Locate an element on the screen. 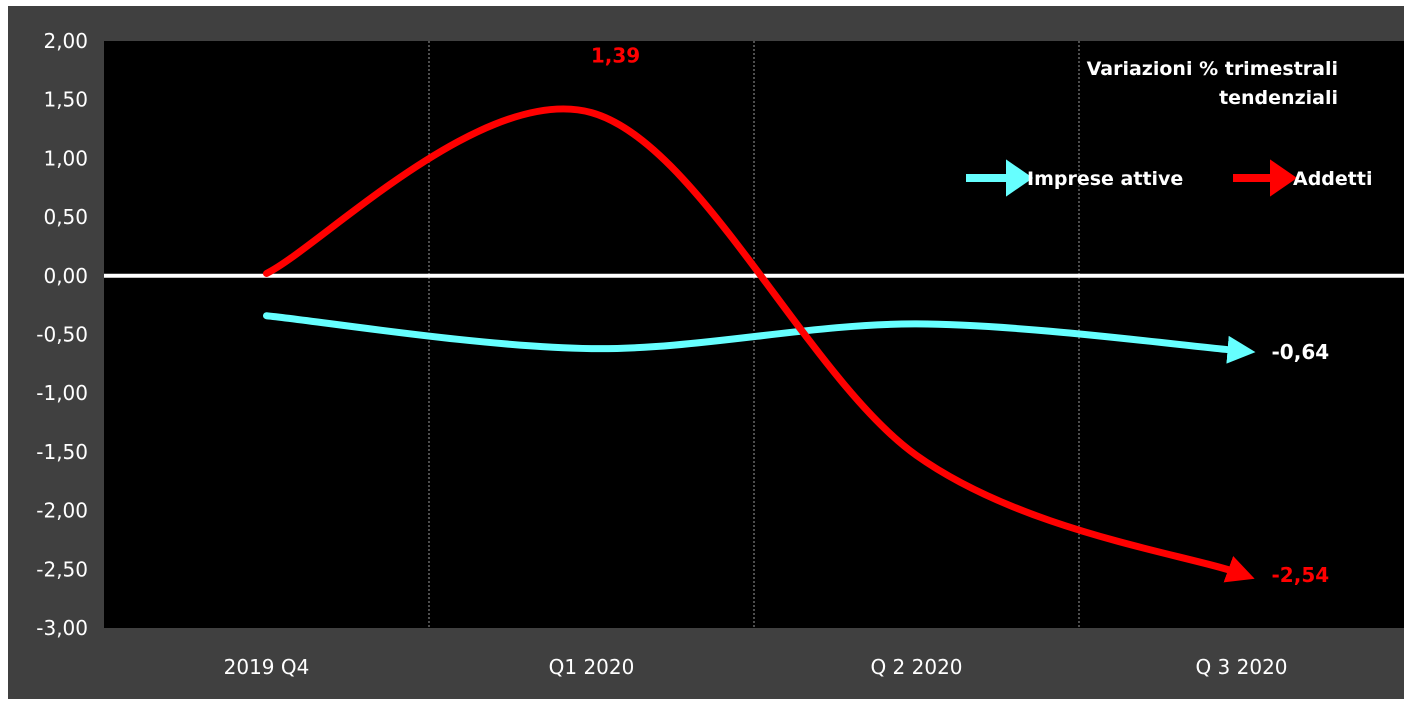 This screenshot has width=1412, height=705. y-tick-label: 1,00 is located at coordinates (65, 158).